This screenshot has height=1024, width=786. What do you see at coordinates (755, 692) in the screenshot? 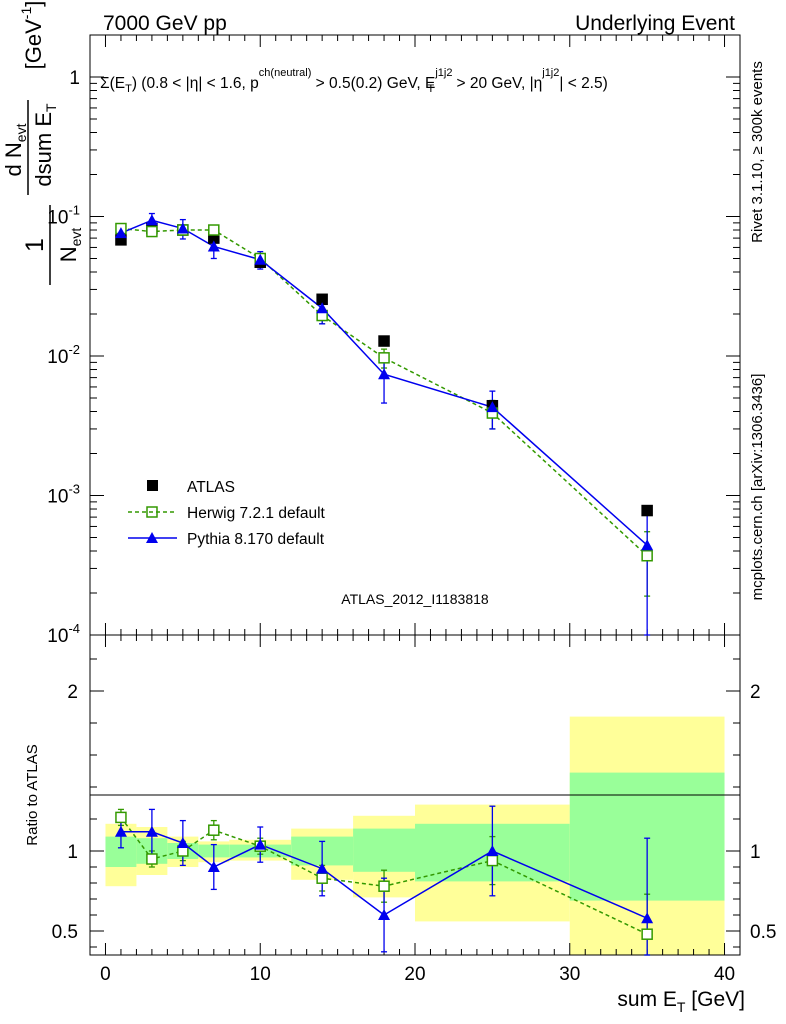
I see `ratio-y-tick-label-right: 2` at bounding box center [755, 692].